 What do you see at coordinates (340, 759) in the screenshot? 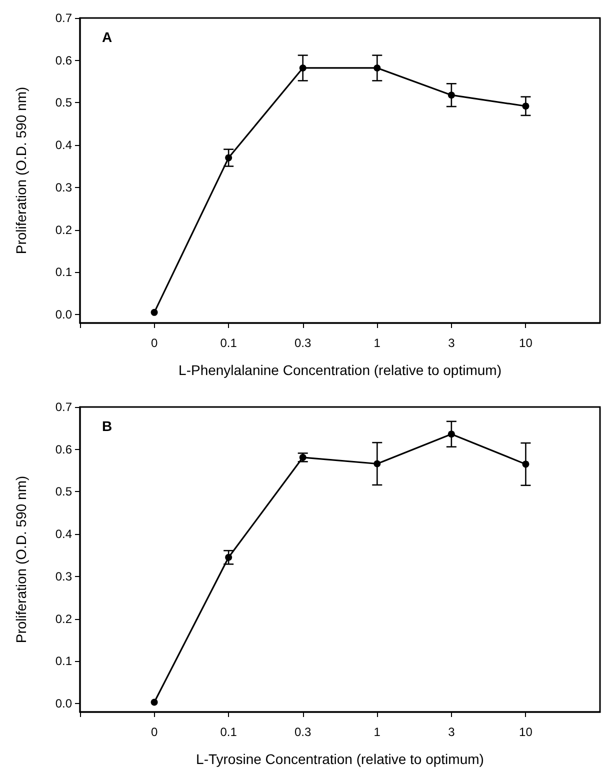
I see `x-axis-title: L-Tyrosine Concentration (relative to optimum)` at bounding box center [340, 759].